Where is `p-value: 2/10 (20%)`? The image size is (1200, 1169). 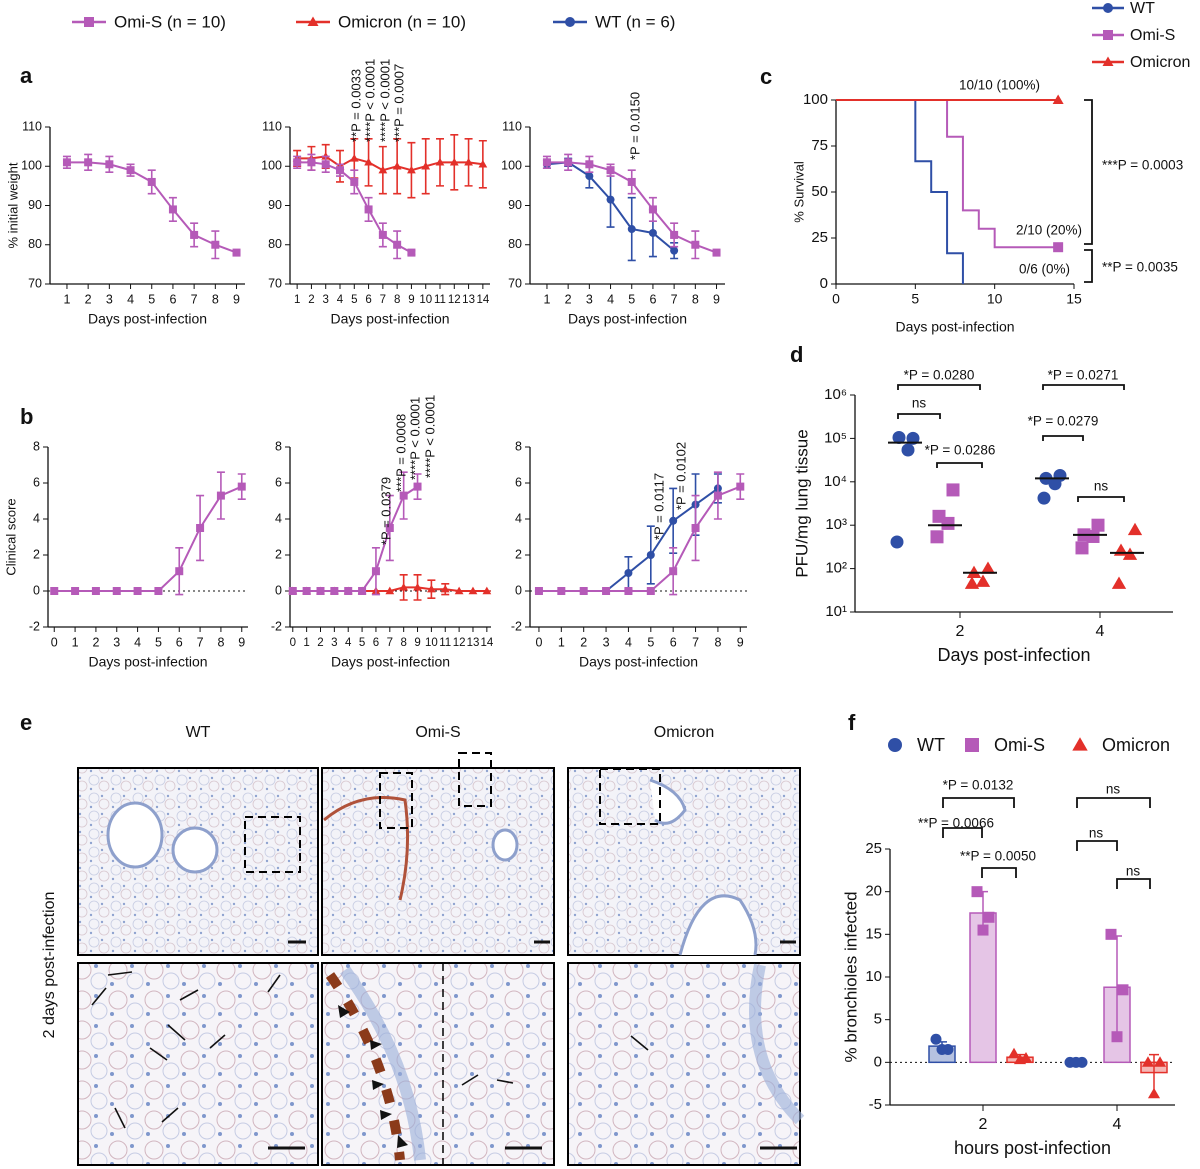
p-value: 2/10 (20%) is located at coordinates (1049, 230).